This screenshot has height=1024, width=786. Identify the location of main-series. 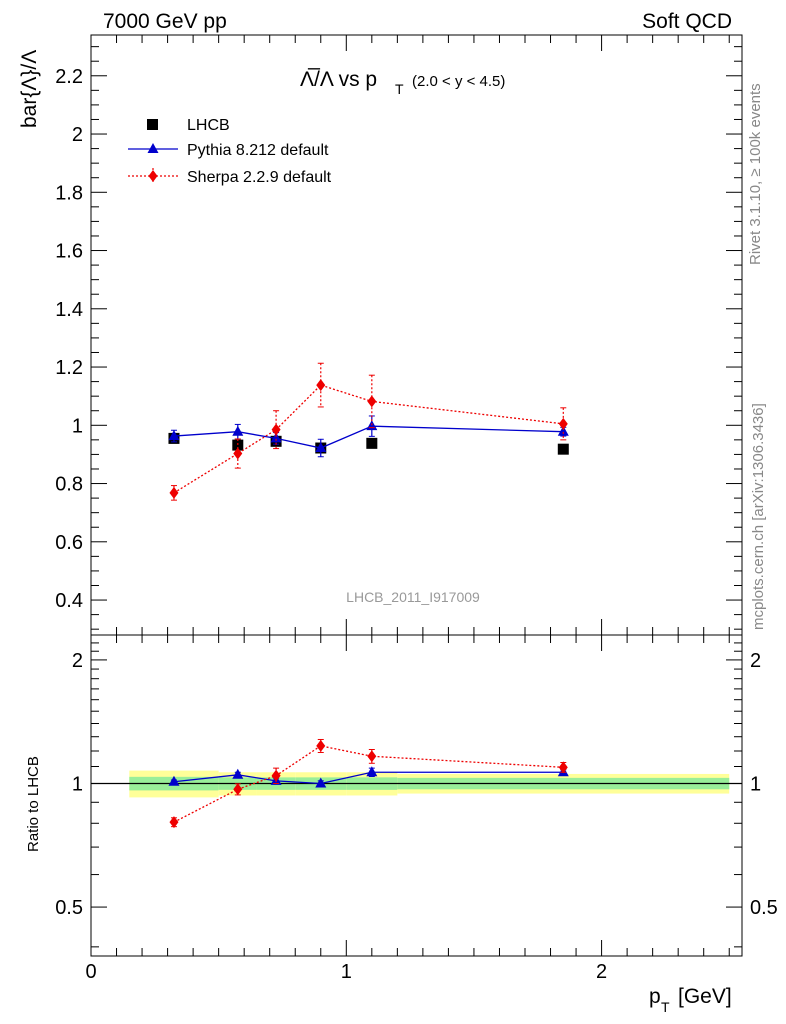
(368, 431).